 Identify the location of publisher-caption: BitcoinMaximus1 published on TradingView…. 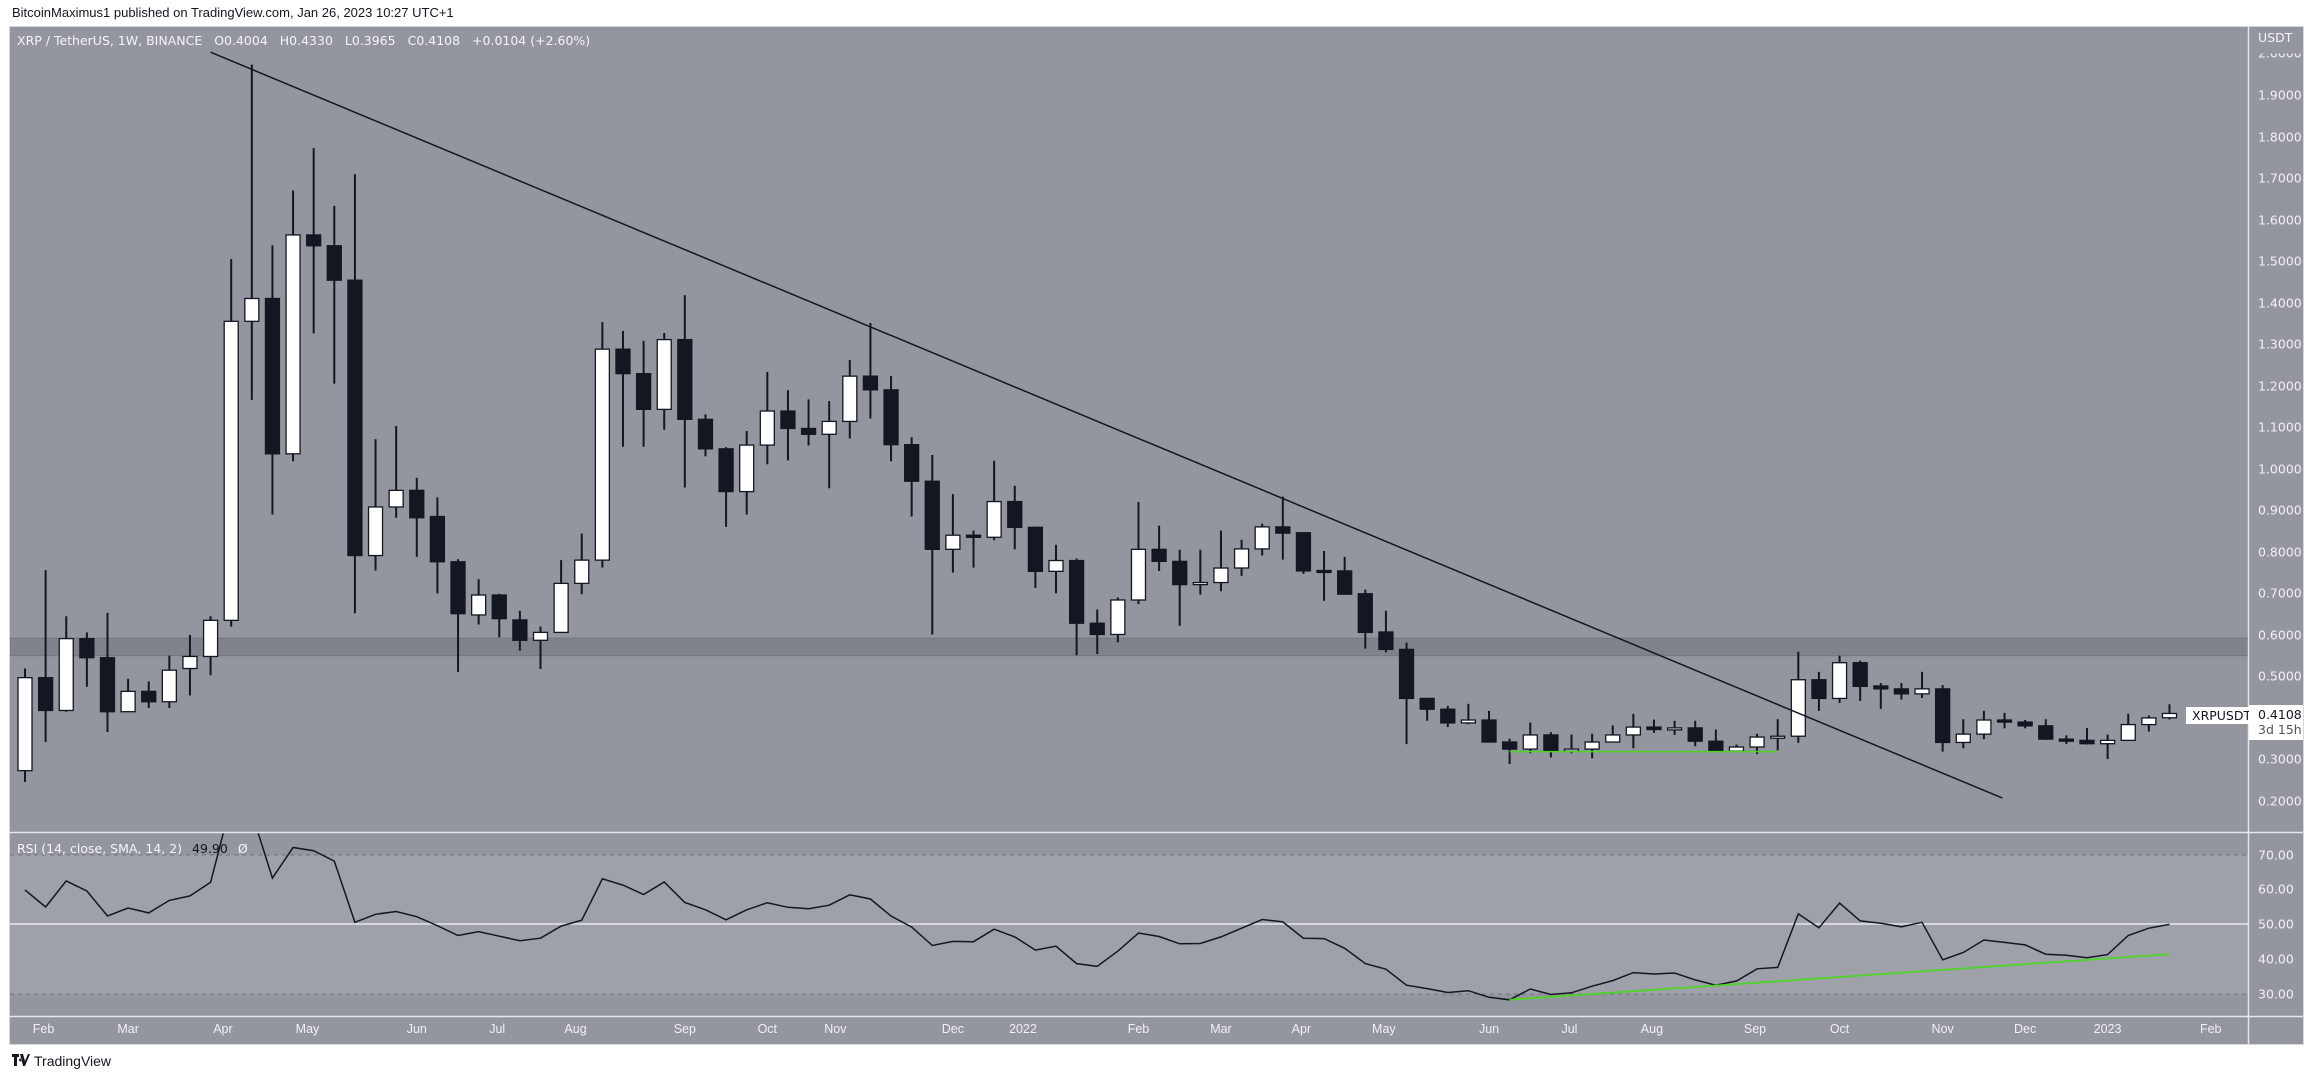
(233, 12).